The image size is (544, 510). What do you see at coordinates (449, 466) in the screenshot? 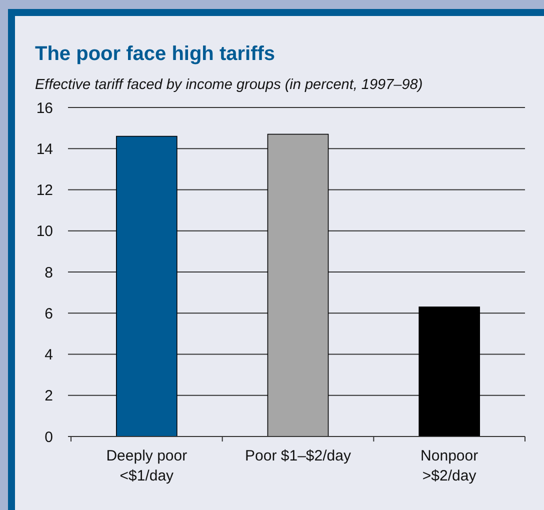
I see `x-tick-label: Nonpoor >$2/day` at bounding box center [449, 466].